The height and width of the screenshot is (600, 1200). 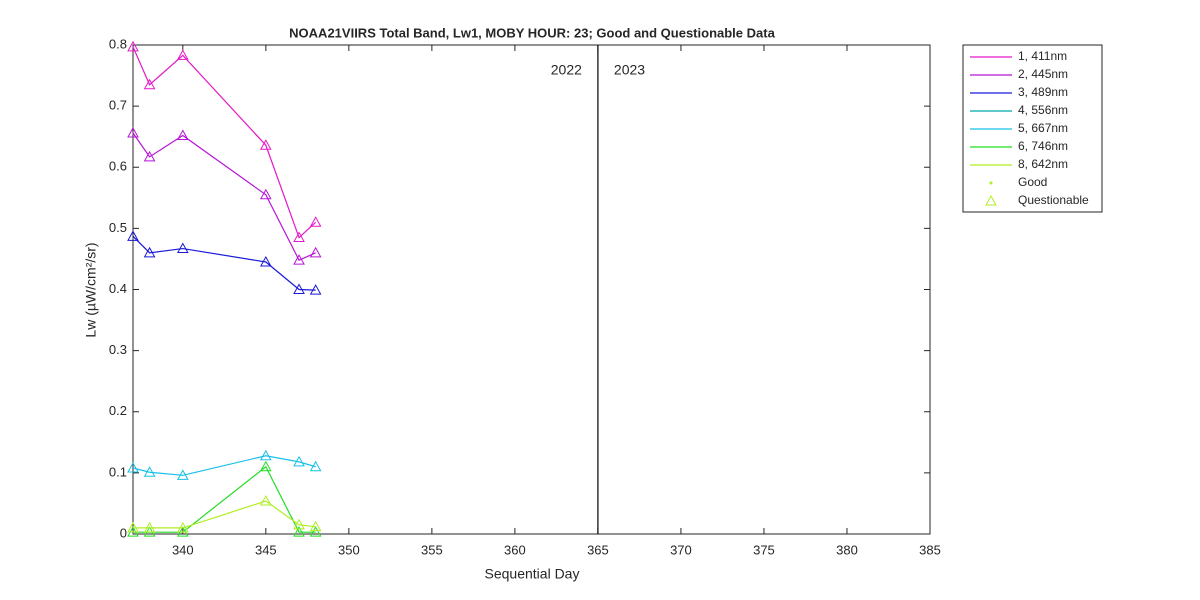 What do you see at coordinates (123, 532) in the screenshot?
I see `y-tick-label: 0` at bounding box center [123, 532].